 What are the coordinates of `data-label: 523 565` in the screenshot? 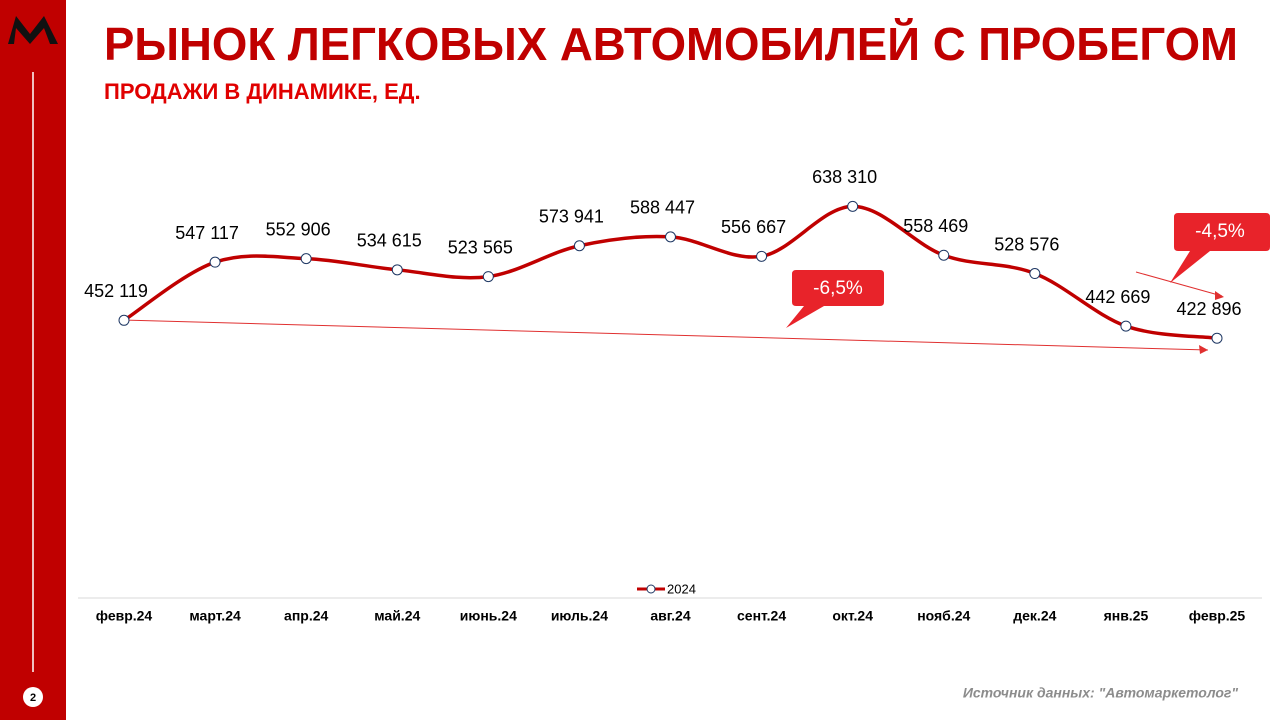 It's located at (480, 247).